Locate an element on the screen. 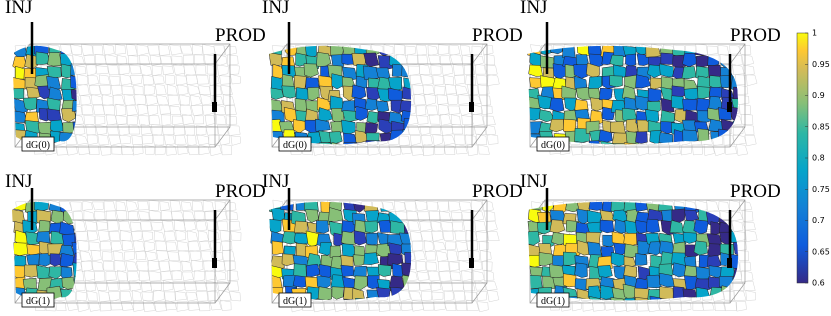  method-label: dG(0) is located at coordinates (38, 145).